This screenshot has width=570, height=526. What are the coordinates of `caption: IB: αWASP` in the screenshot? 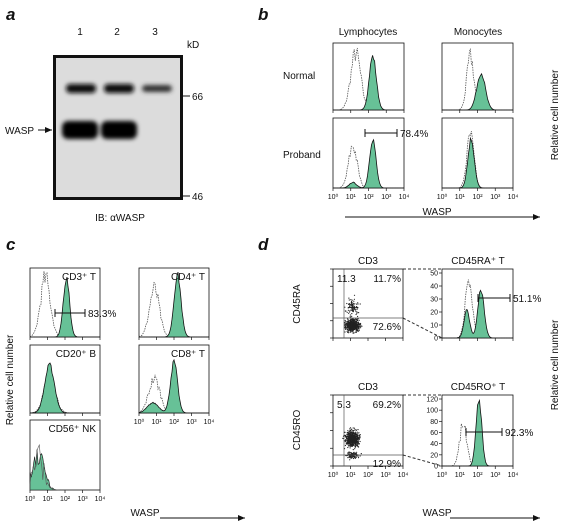 It's located at (120, 218).